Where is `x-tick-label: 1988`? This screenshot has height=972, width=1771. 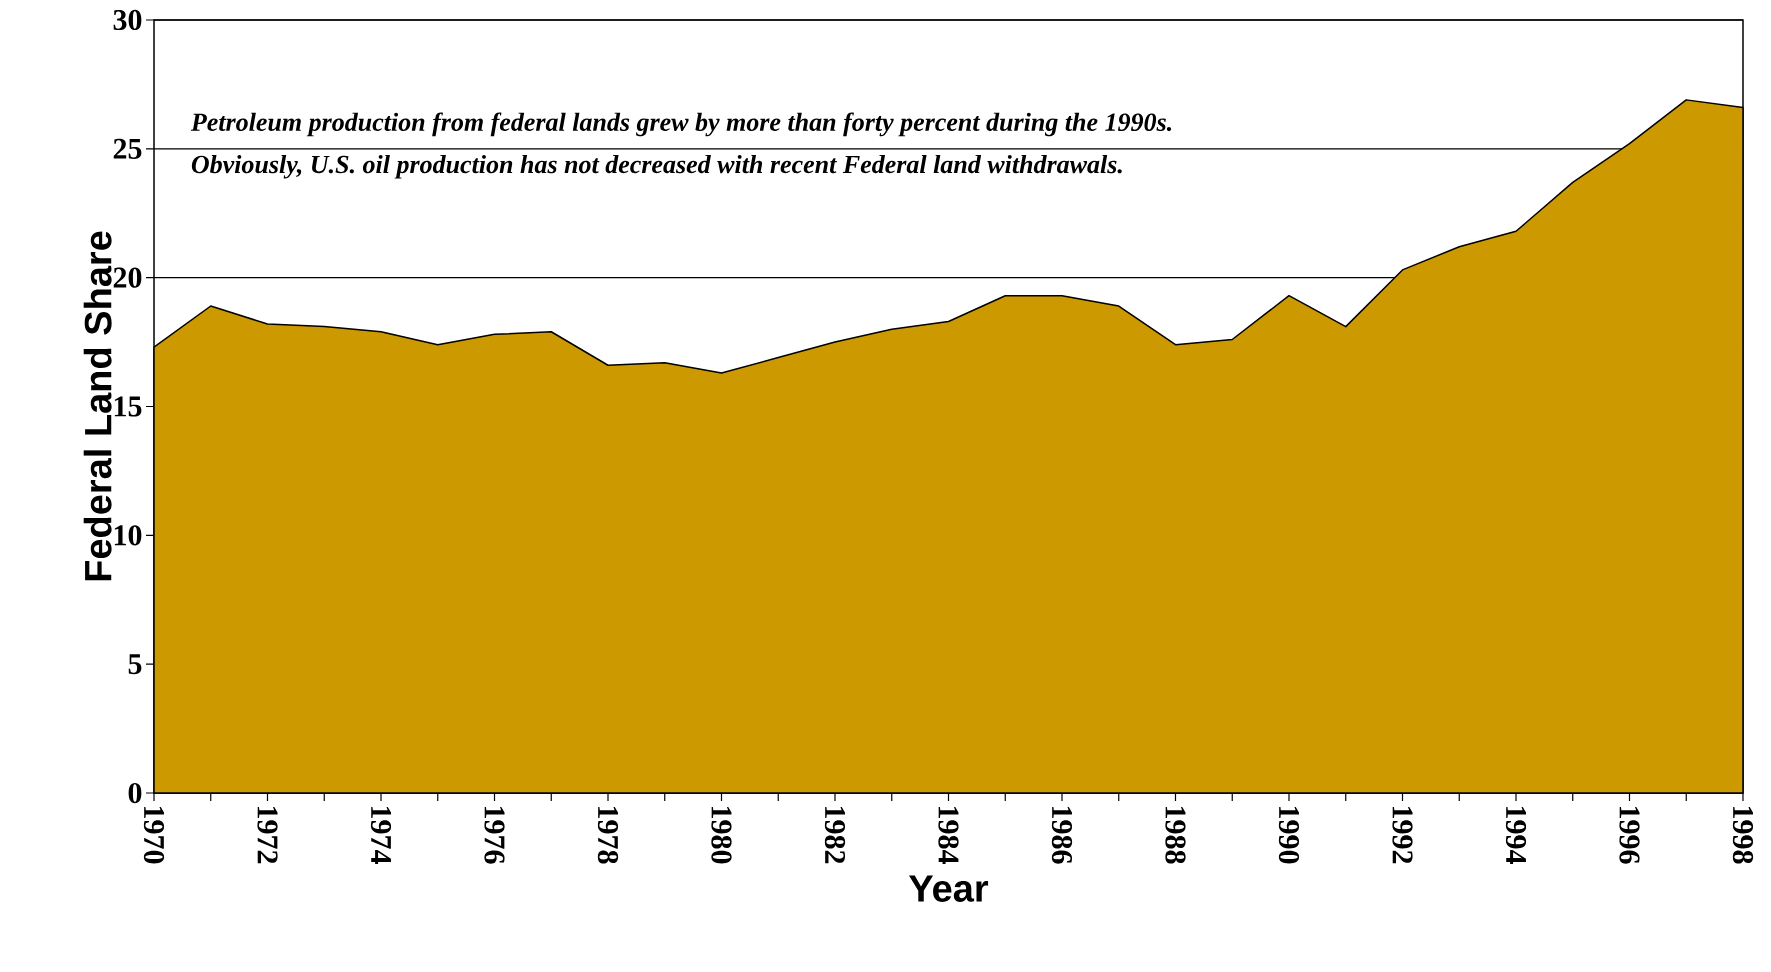
x-tick-label: 1988 is located at coordinates (1175, 835).